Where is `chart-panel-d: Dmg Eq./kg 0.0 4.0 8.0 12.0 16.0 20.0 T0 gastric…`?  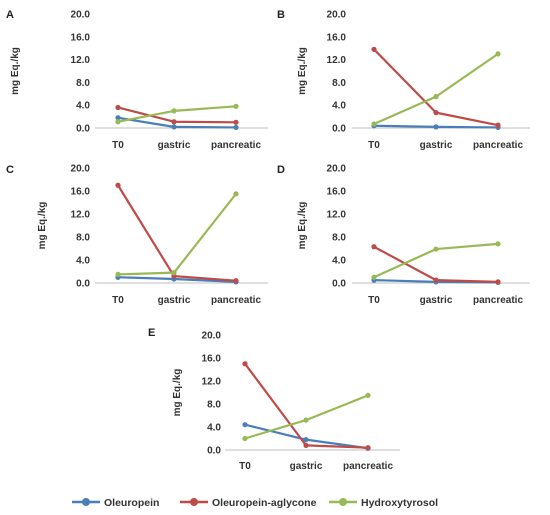
chart-panel-d: Dmg Eq./kg 0.0 4.0 8.0 12.0 16.0 20.0 T0 gastric… is located at coordinates (403, 235).